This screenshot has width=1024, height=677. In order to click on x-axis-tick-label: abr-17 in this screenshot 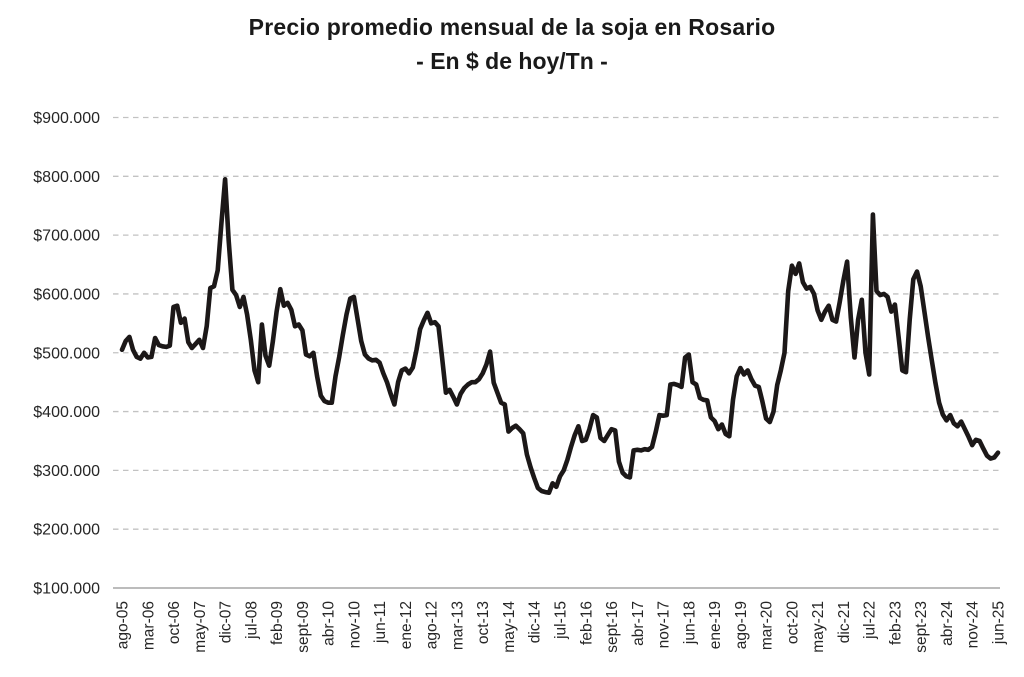, I will do `click(638, 623)`.